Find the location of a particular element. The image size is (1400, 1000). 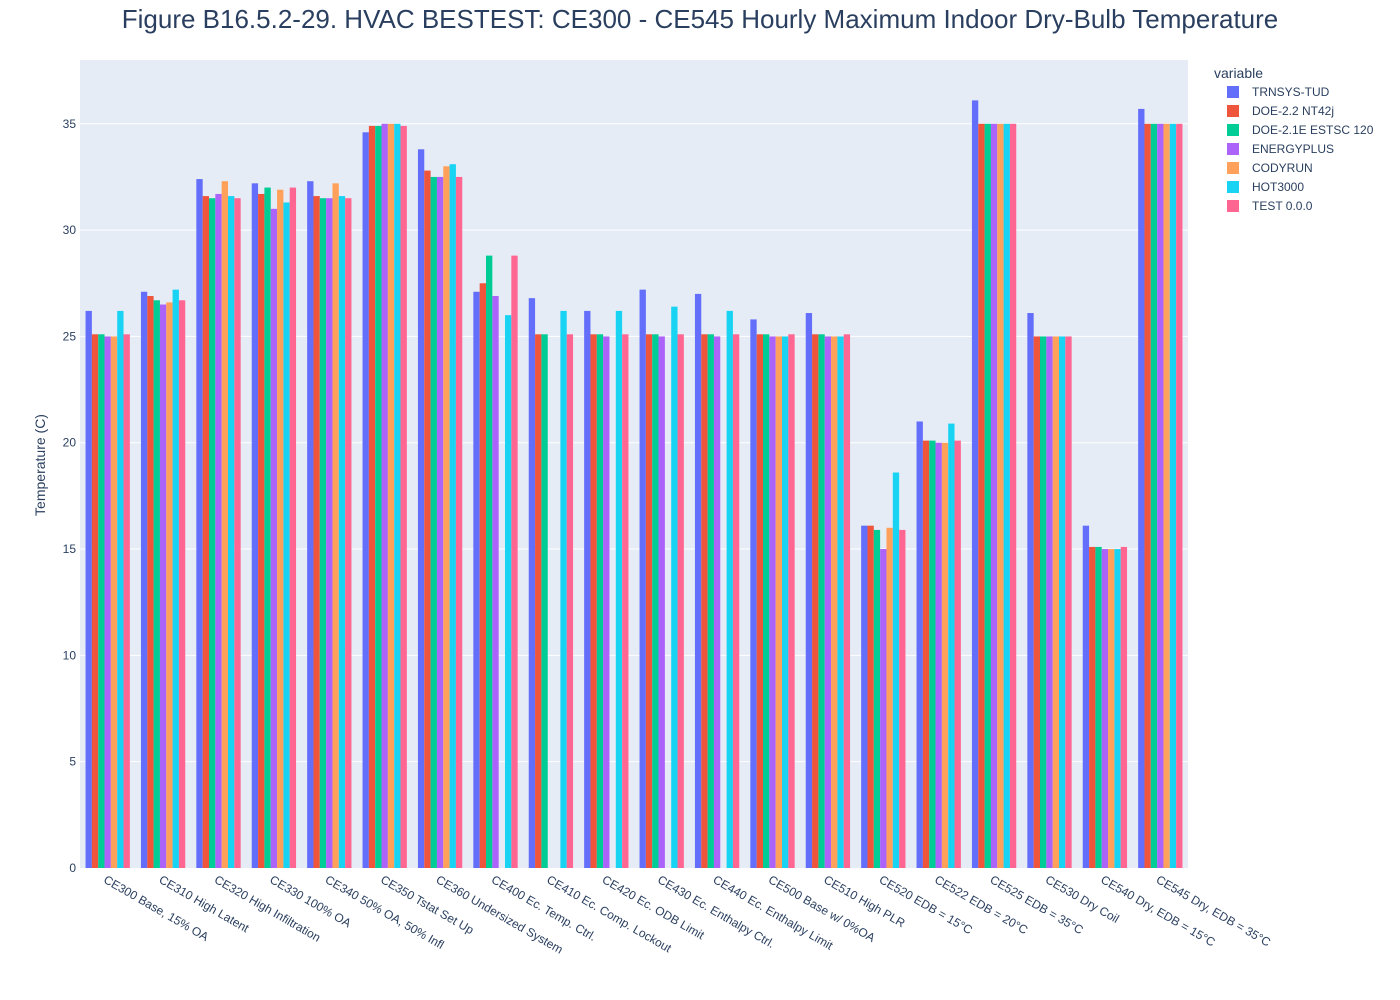

legend-item: HOT3000 is located at coordinates (1265, 187).